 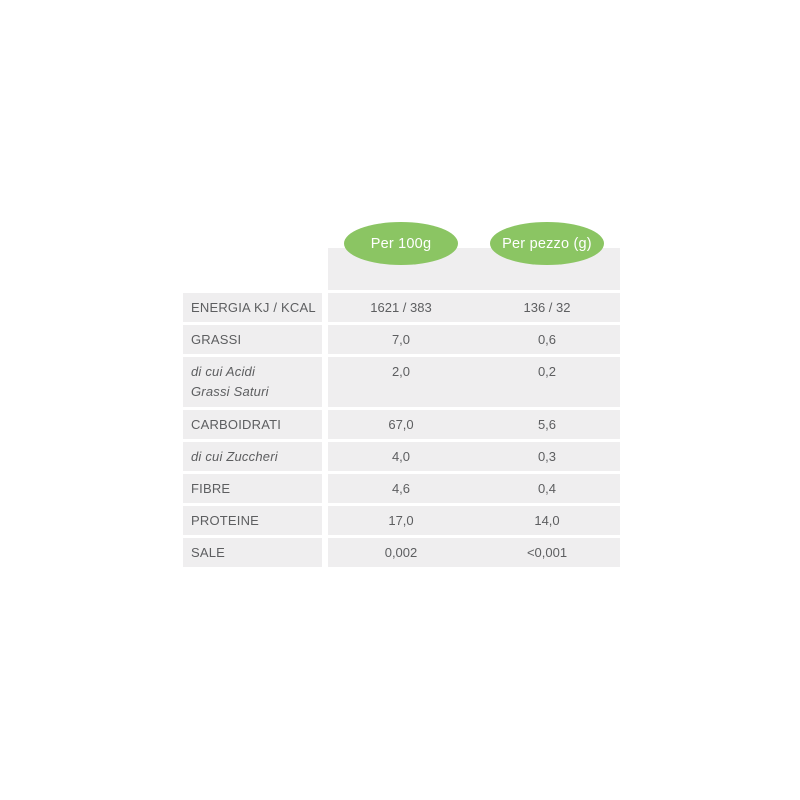 What do you see at coordinates (547, 372) in the screenshot?
I see `value-per-pezzo: 0,2` at bounding box center [547, 372].